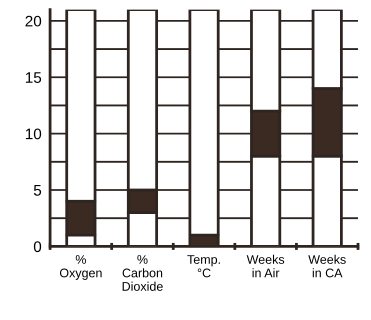 Image resolution: width=371 pixels, height=320 pixels. Describe the element at coordinates (81, 267) in the screenshot. I see `x-tick-label: % Oxygen` at that location.